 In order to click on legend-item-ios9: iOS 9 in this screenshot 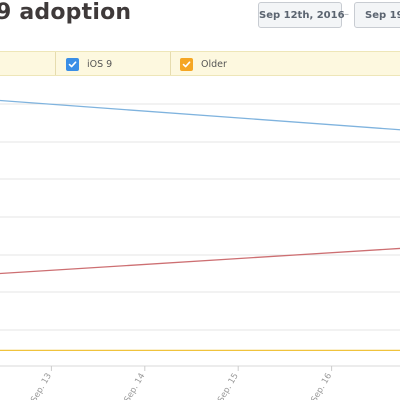, I will do `click(89, 64)`.